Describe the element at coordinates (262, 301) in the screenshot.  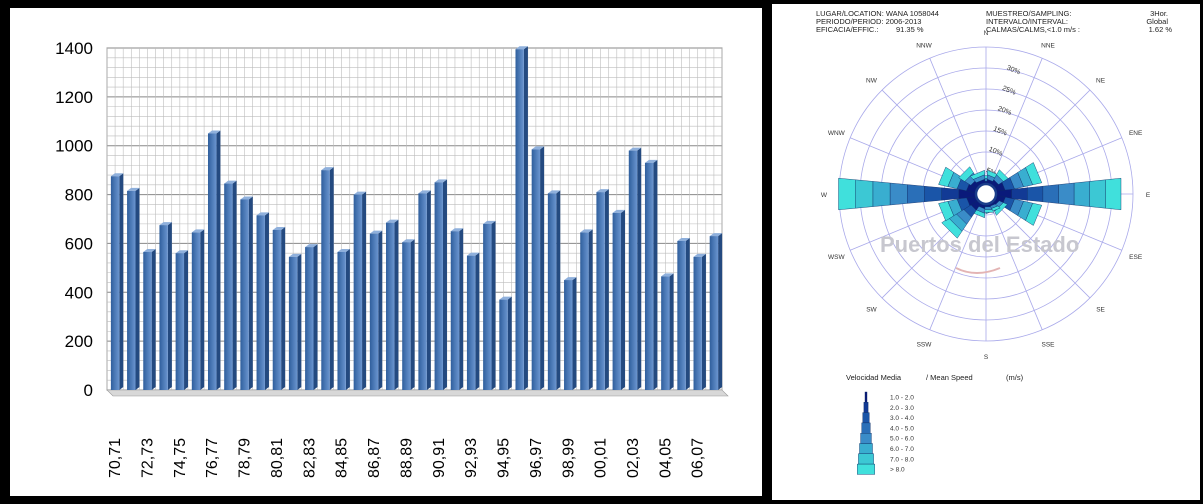
I see `bar-79,80` at that location.